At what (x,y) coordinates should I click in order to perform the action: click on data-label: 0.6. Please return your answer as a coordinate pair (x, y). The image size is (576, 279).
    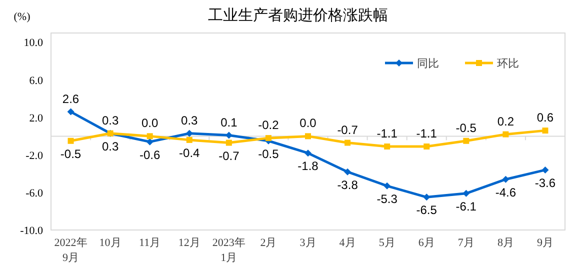
    Looking at the image, I should click on (545, 117).